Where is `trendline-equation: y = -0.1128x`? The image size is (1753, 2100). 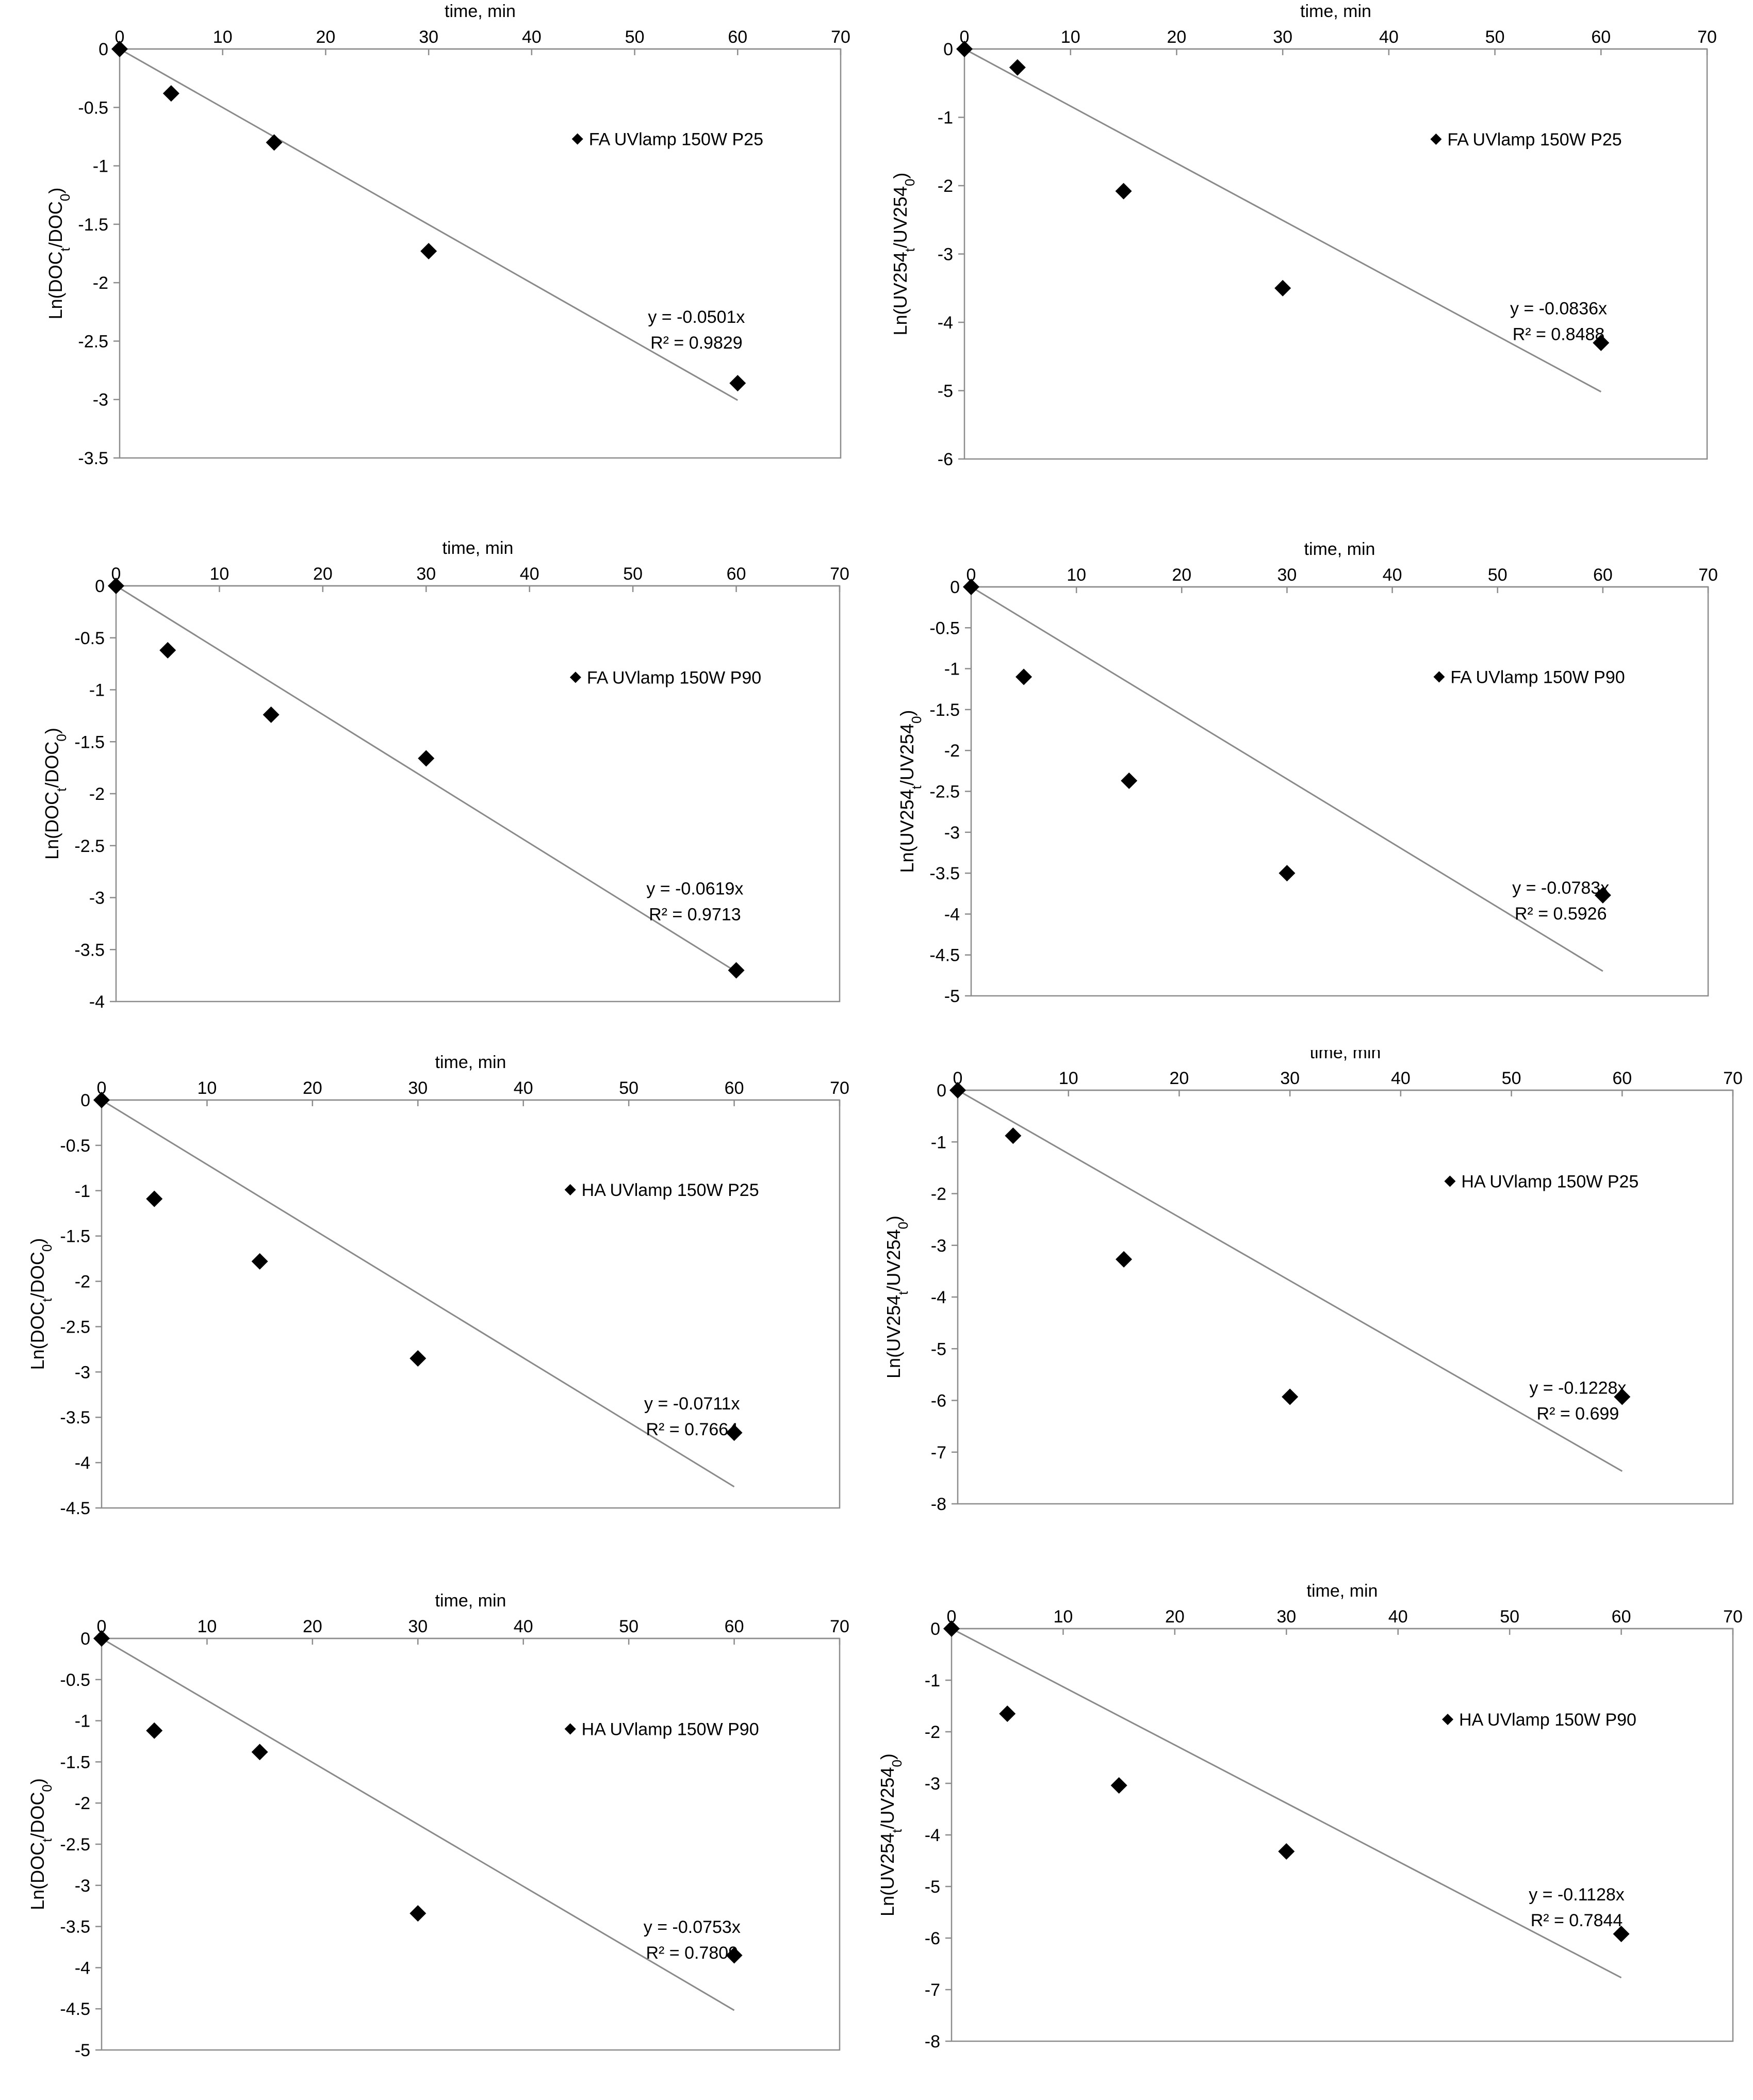
trendline-equation: y = -0.1128x is located at coordinates (1577, 1895).